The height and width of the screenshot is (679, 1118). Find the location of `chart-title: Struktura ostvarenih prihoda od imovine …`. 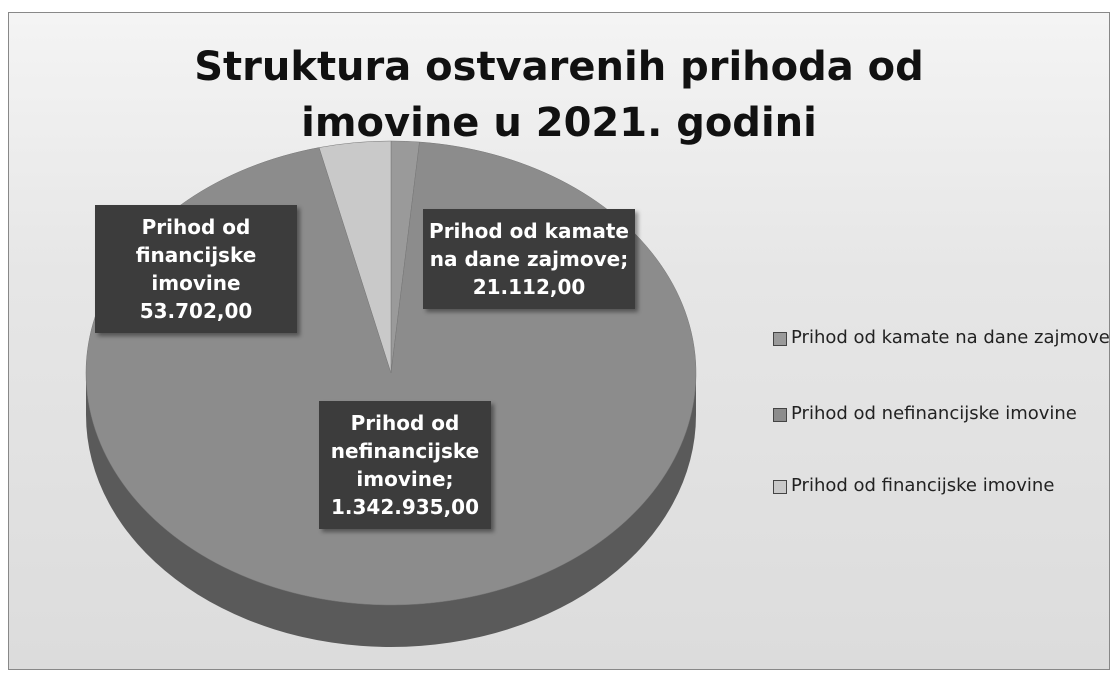

chart-title: Struktura ostvarenih prihoda od imovine … is located at coordinates (559, 95).